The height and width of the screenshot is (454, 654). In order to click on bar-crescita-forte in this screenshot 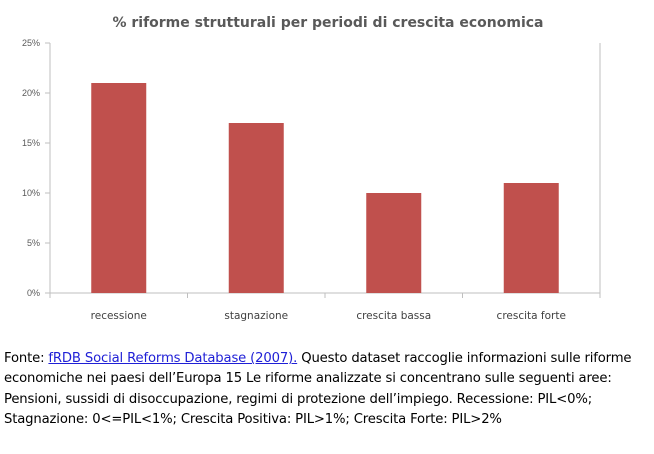, I will do `click(531, 238)`.